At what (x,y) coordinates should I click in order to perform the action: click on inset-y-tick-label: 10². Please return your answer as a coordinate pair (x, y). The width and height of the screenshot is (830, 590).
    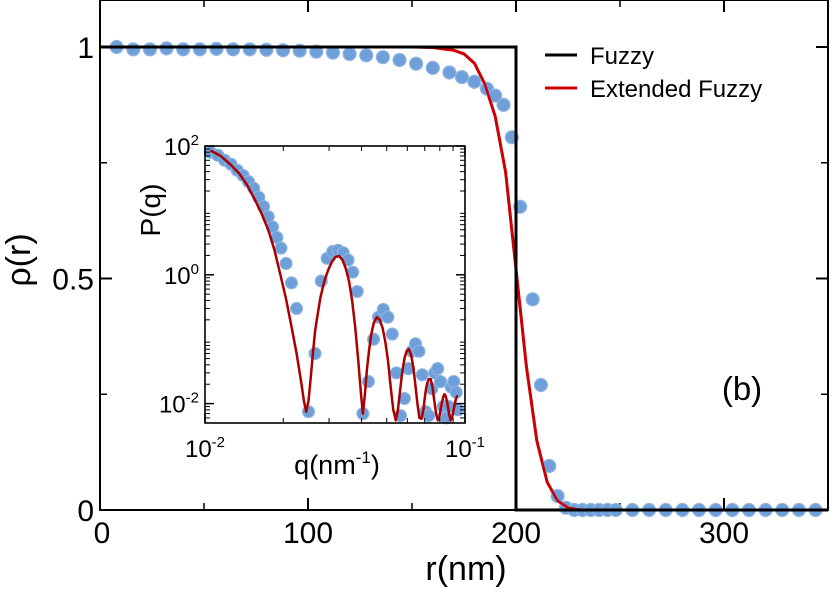
    Looking at the image, I should click on (181, 146).